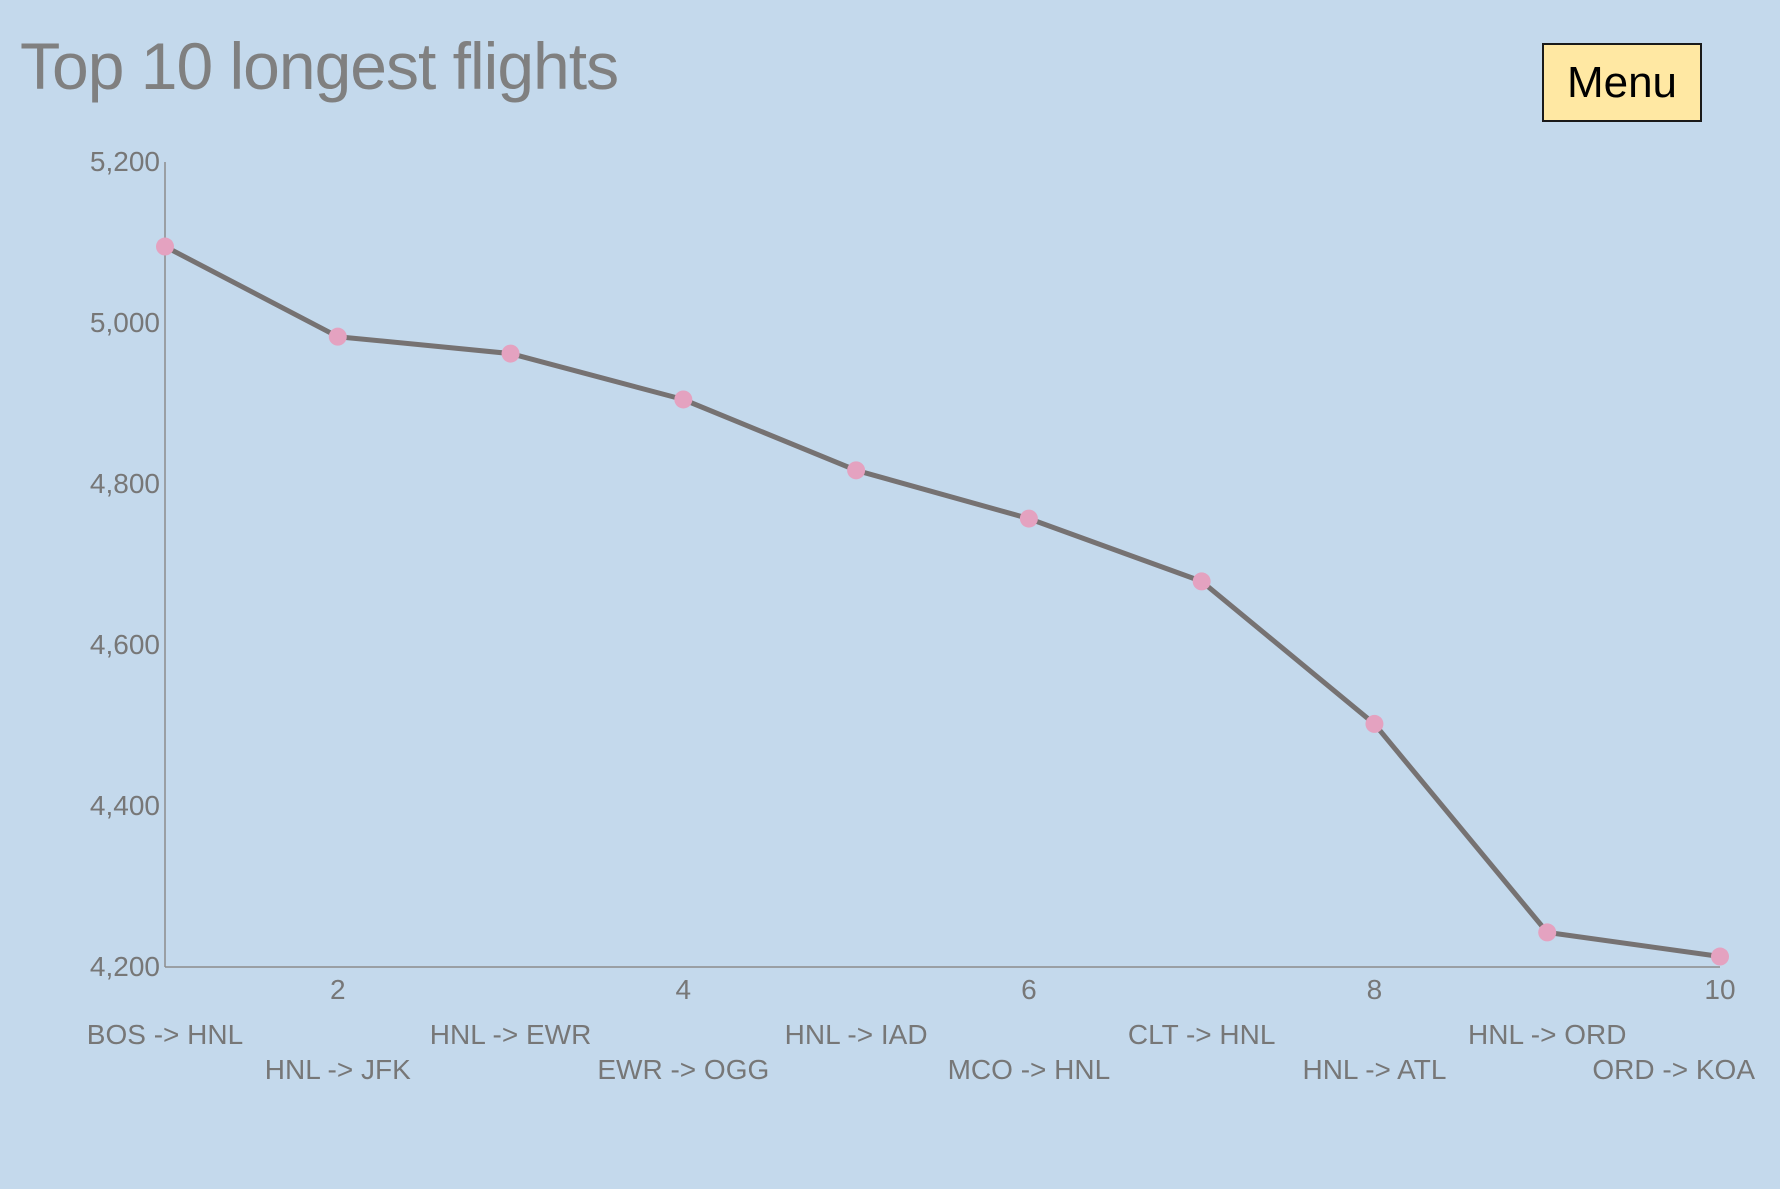 The height and width of the screenshot is (1189, 1780). What do you see at coordinates (165, 1034) in the screenshot?
I see `route-label: BOS -> HNL` at bounding box center [165, 1034].